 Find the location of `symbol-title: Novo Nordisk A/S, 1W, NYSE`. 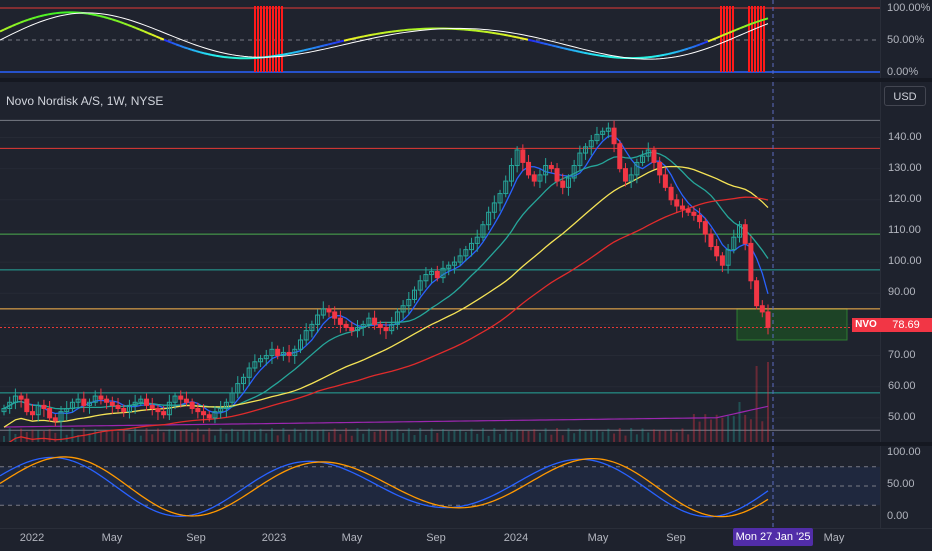

symbol-title: Novo Nordisk A/S, 1W, NYSE is located at coordinates (84, 101).